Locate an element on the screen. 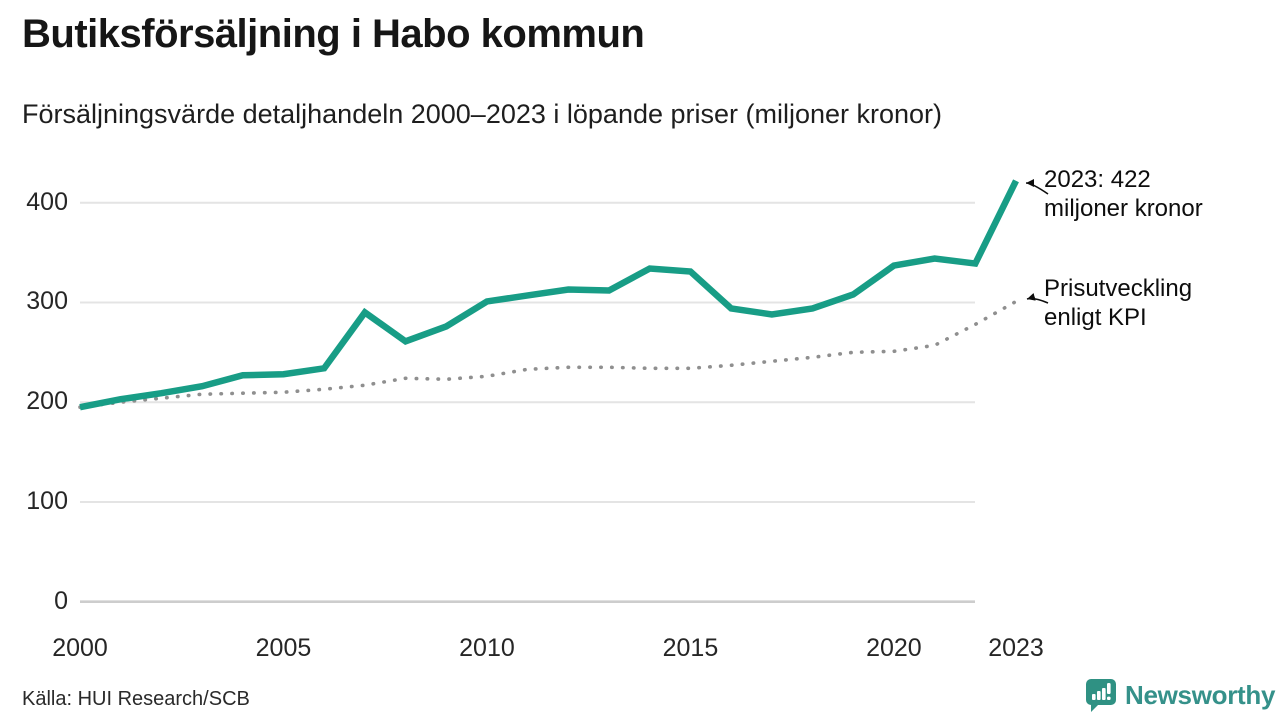 Image resolution: width=1280 pixels, height=720 pixels. x-axis-tick-label: 2005 is located at coordinates (283, 648).